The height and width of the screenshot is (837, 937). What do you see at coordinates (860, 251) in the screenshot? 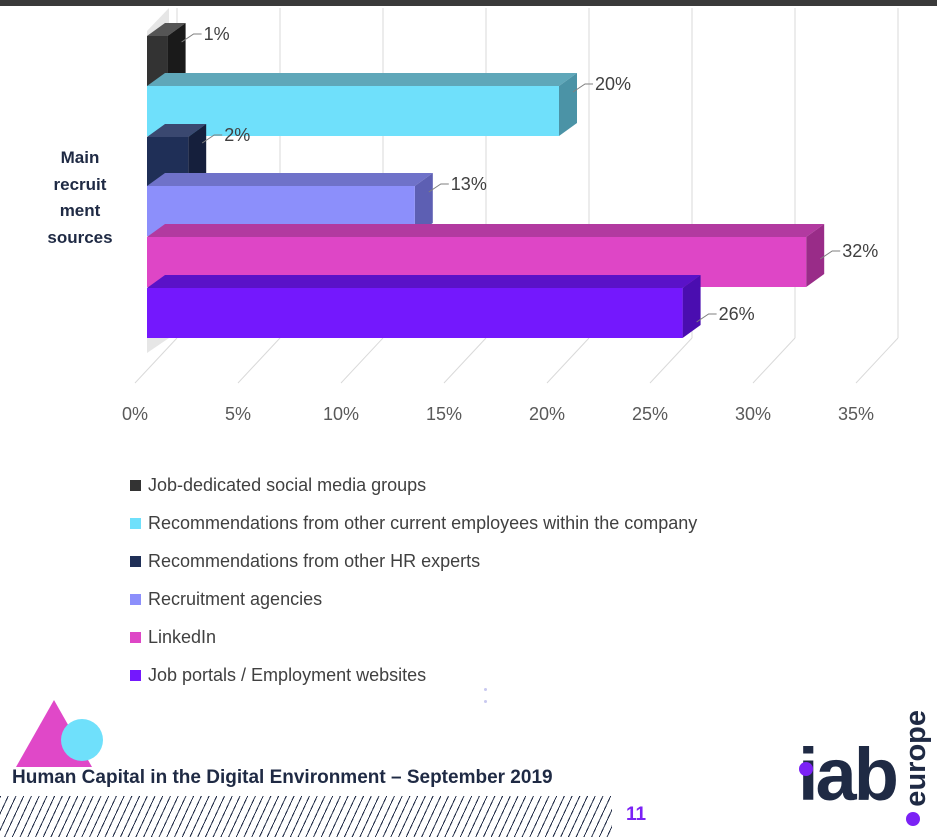
I see `data-label: 32%` at bounding box center [860, 251].